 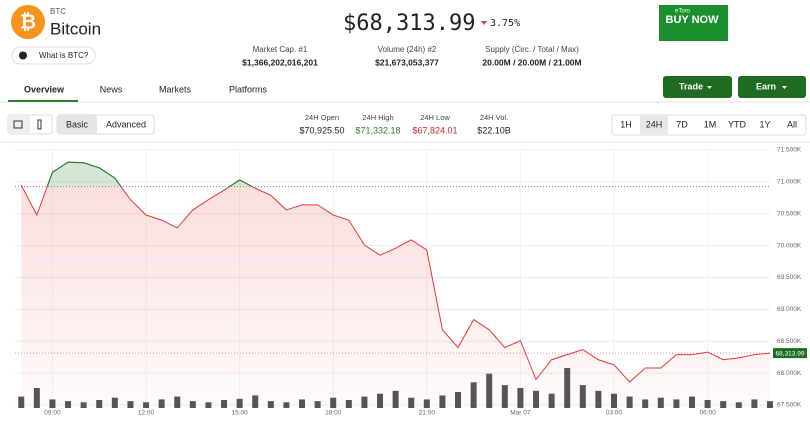 I want to click on action-label: Trade, so click(x=691, y=86).